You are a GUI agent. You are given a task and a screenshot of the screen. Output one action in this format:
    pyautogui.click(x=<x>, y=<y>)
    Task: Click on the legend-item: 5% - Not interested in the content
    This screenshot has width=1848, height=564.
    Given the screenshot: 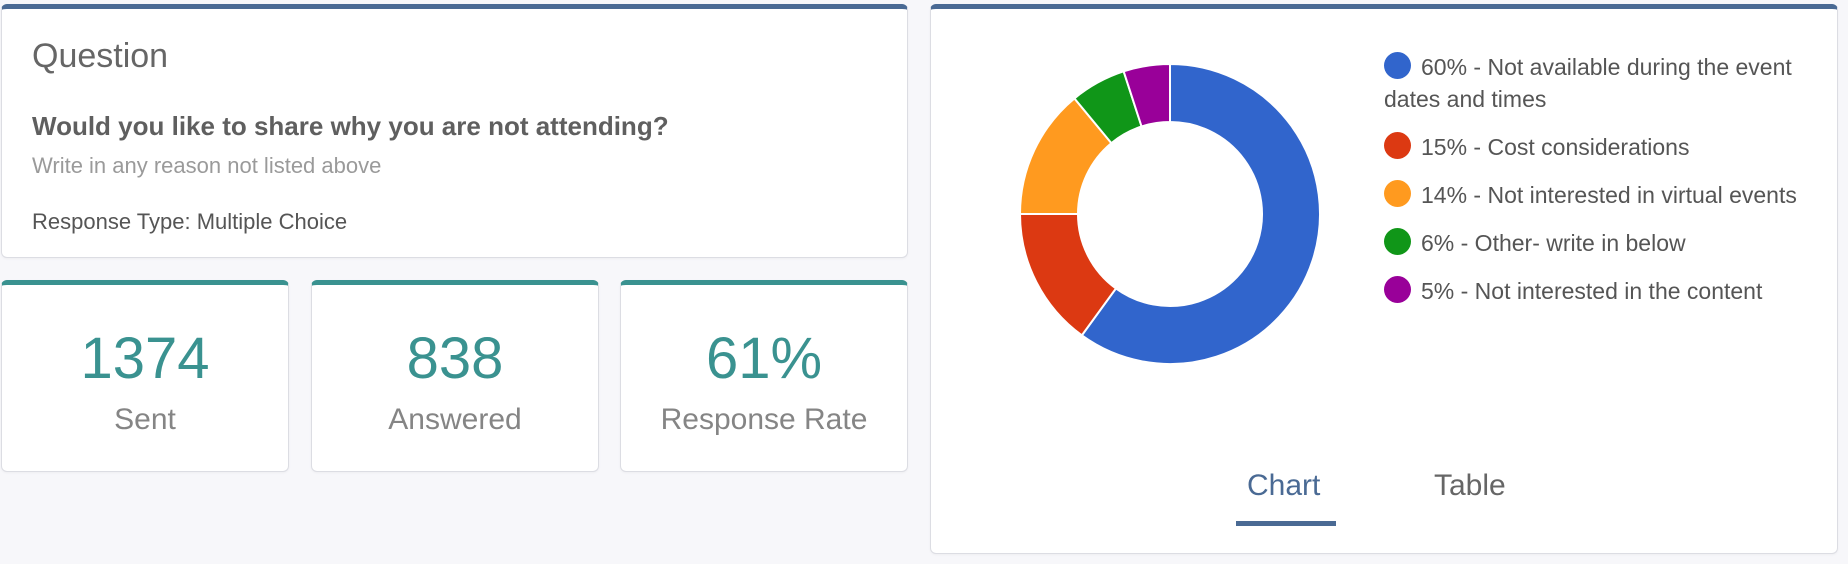 What is the action you would take?
    pyautogui.click(x=1594, y=291)
    